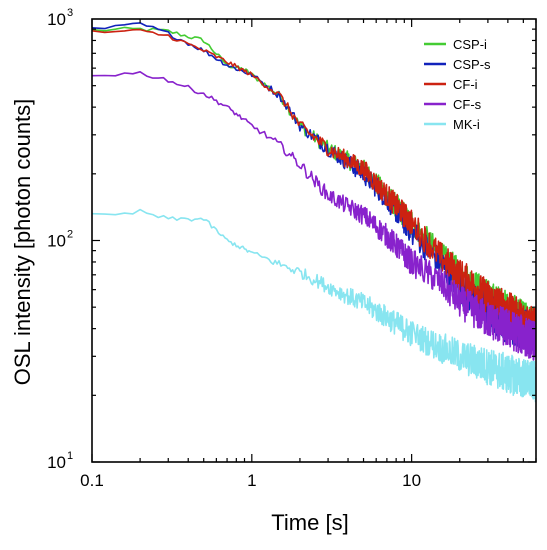  Describe the element at coordinates (251, 480) in the screenshot. I see `x-tick-label: 1` at that location.